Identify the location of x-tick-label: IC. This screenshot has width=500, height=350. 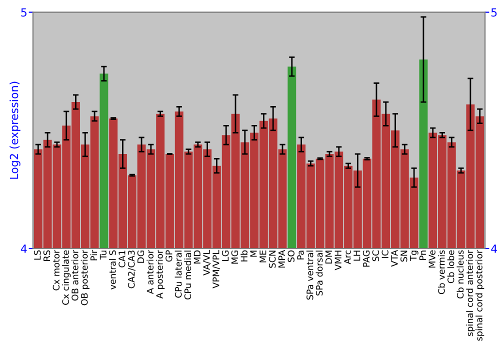
(385, 254).